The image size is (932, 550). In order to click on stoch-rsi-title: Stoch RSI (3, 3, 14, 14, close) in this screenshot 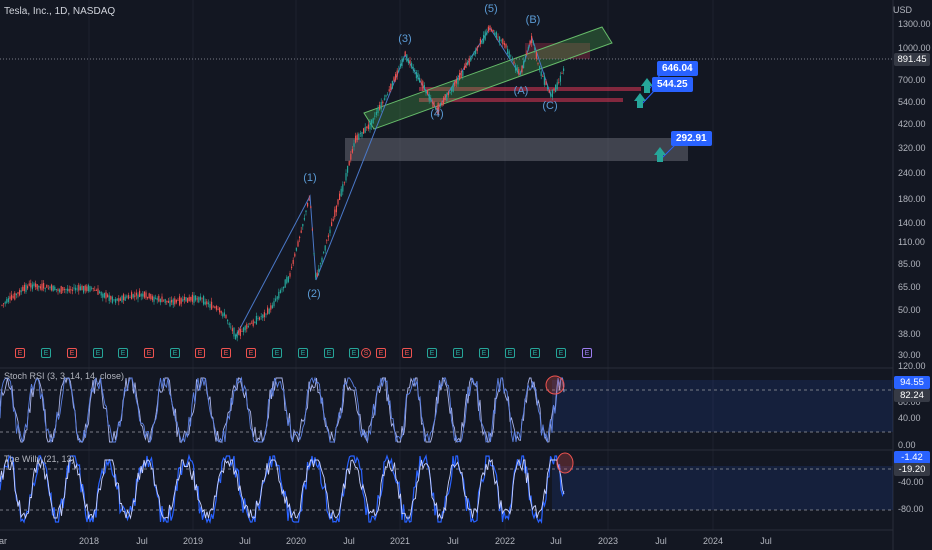, I will do `click(64, 376)`.